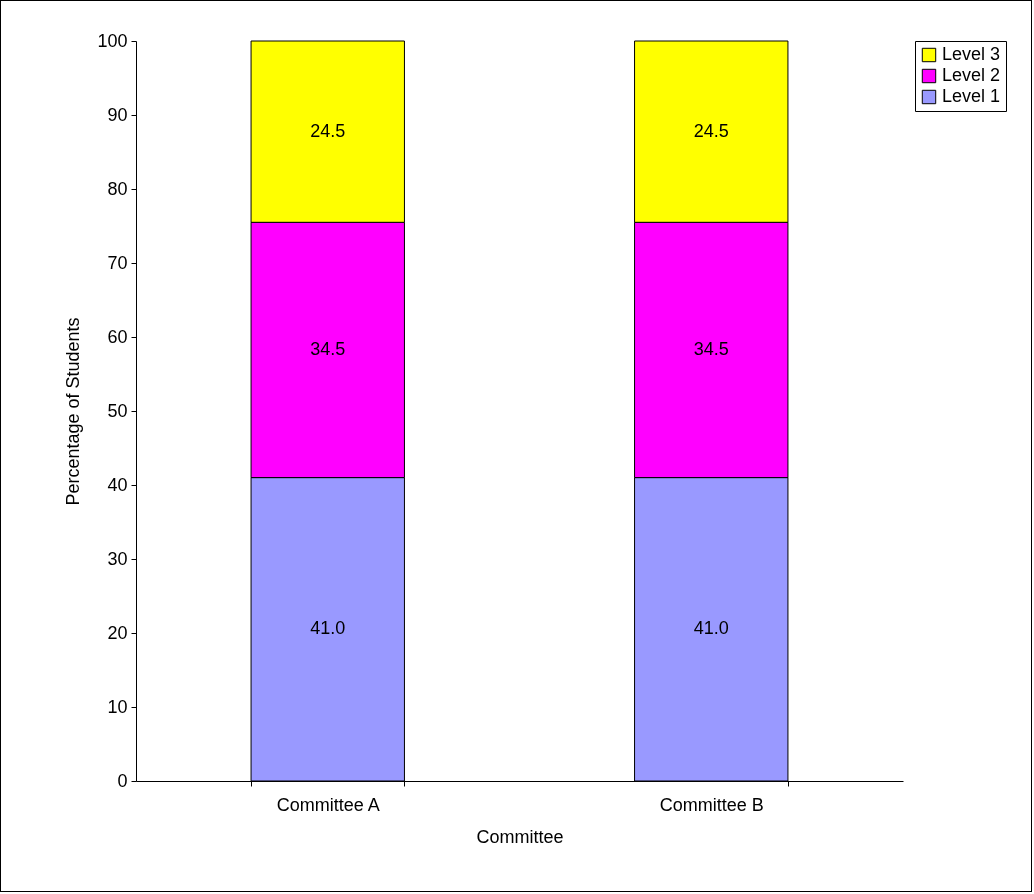 Image resolution: width=1034 pixels, height=894 pixels. I want to click on y-tick-label: 10, so click(117, 706).